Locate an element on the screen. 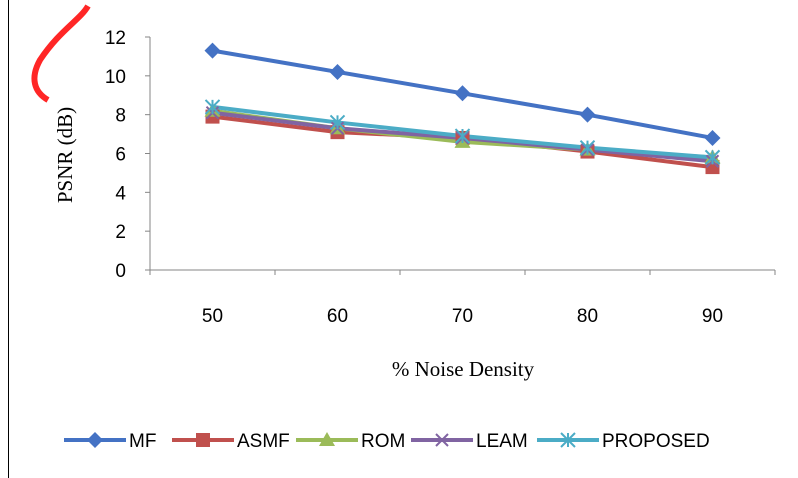 The height and width of the screenshot is (478, 798). y-tick-label: 2 is located at coordinates (120, 232).